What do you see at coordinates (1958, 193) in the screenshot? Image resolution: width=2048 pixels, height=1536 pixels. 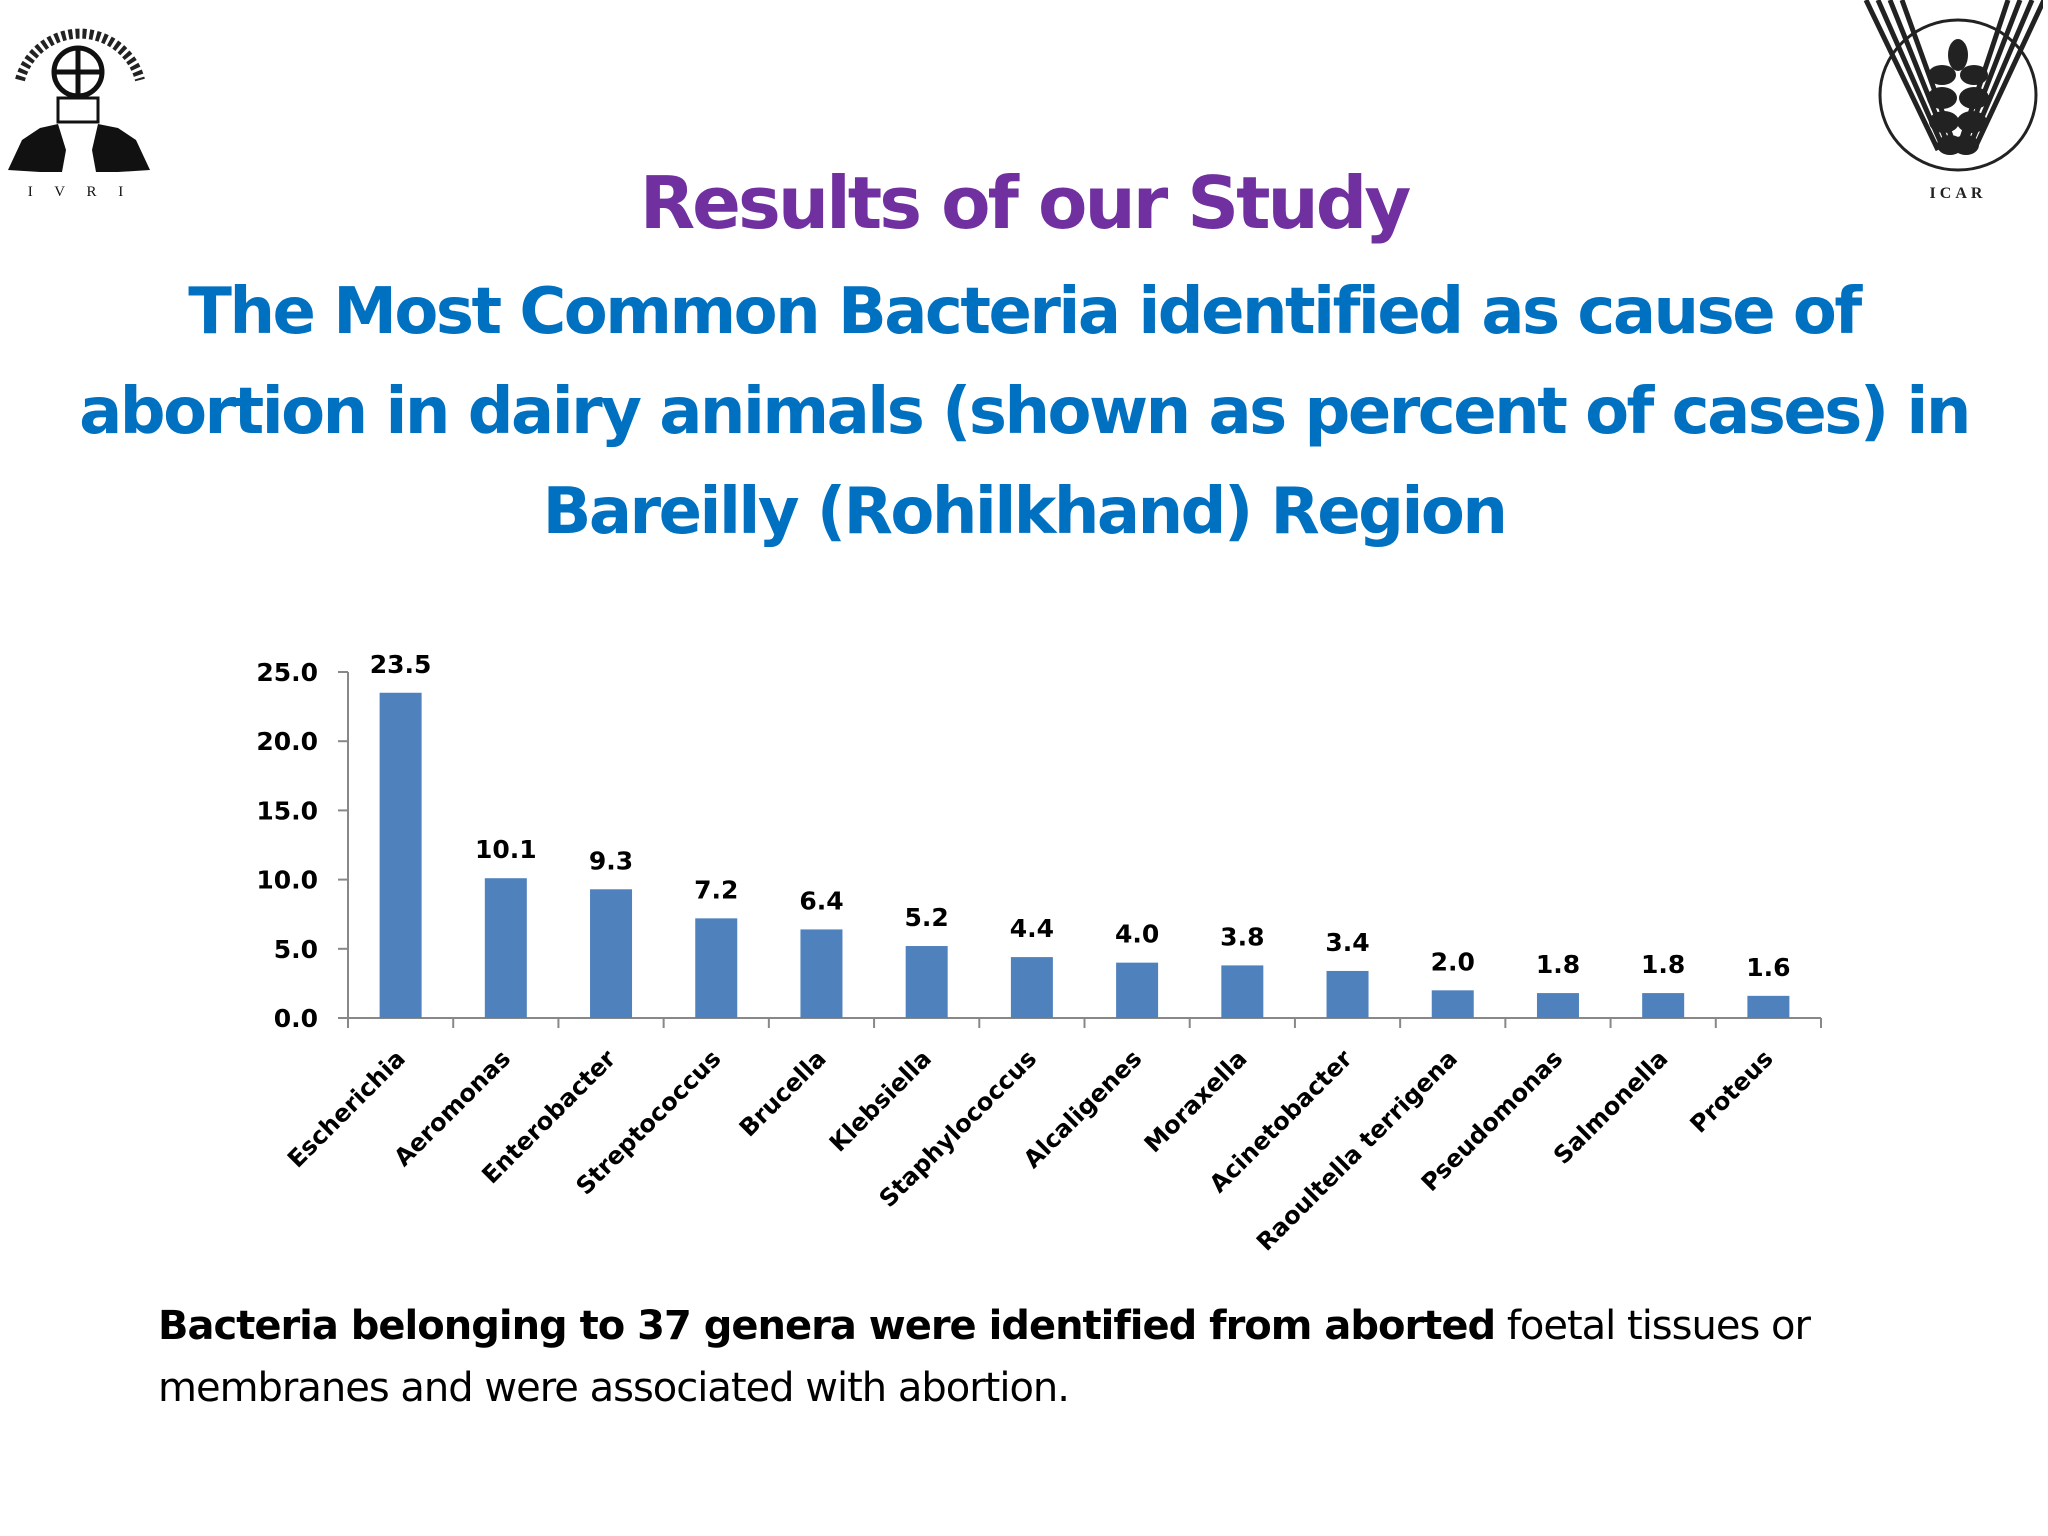 I see `icar-caption: ICAR` at bounding box center [1958, 193].